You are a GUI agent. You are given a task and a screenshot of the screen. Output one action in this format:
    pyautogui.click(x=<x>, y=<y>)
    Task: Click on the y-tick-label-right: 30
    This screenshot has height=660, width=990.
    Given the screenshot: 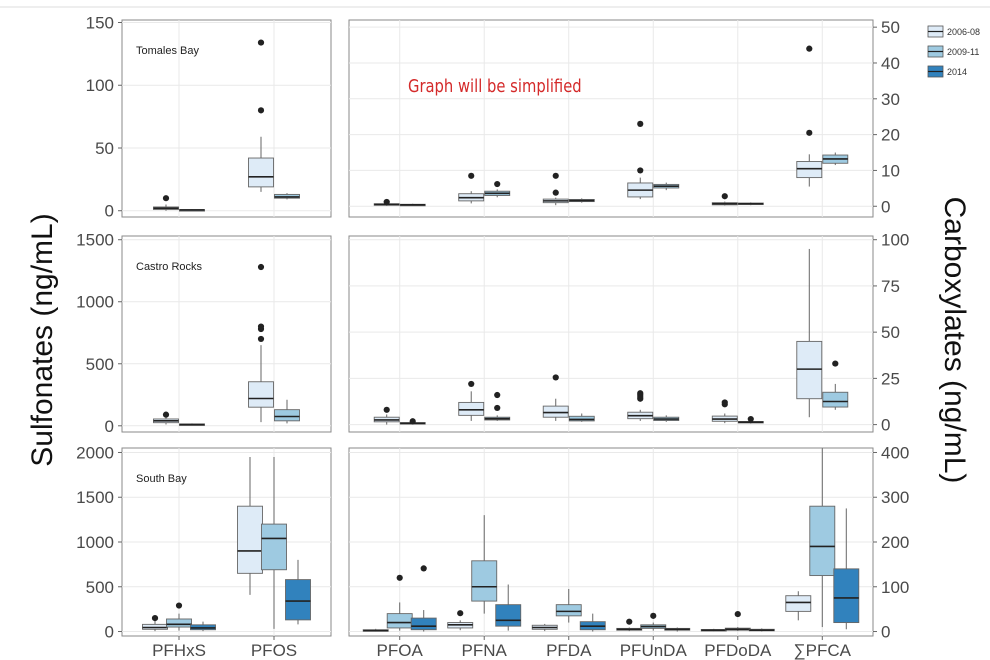 What is the action you would take?
    pyautogui.click(x=890, y=99)
    